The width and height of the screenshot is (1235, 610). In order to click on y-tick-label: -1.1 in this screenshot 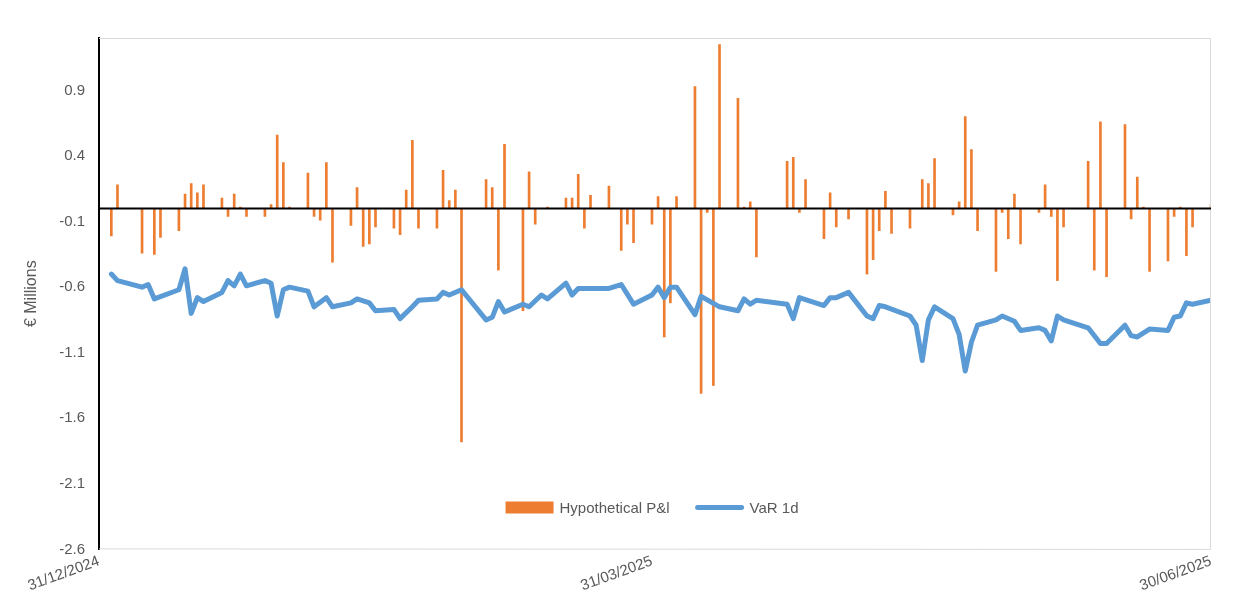, I will do `click(72, 351)`.